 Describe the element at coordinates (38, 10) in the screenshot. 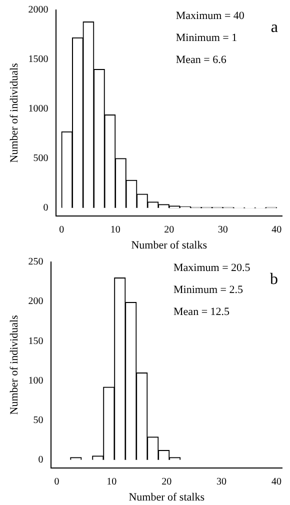

I see `y-tick-label: 2000` at that location.